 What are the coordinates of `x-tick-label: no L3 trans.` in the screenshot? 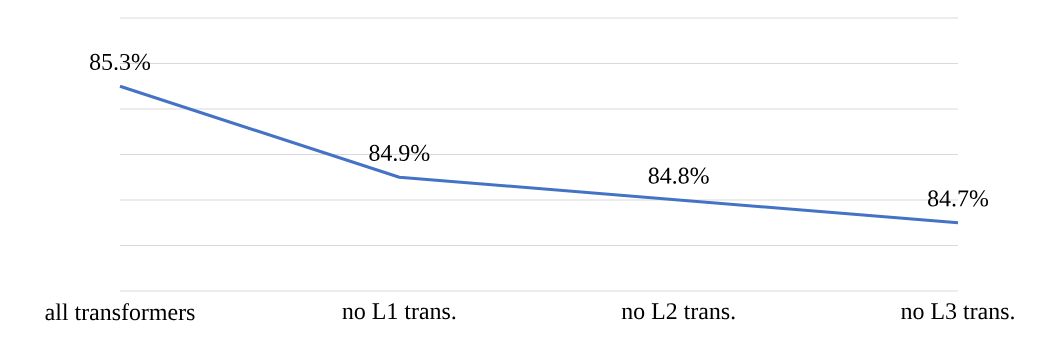 It's located at (957, 311).